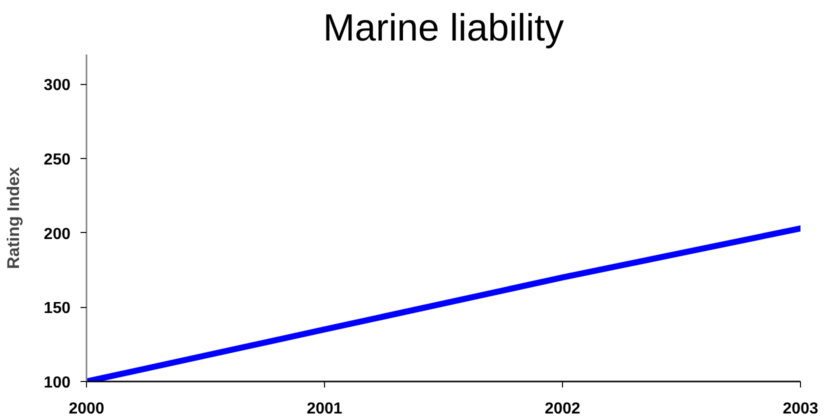 The height and width of the screenshot is (416, 834). I want to click on y-axis-title: Rating Index, so click(13, 218).